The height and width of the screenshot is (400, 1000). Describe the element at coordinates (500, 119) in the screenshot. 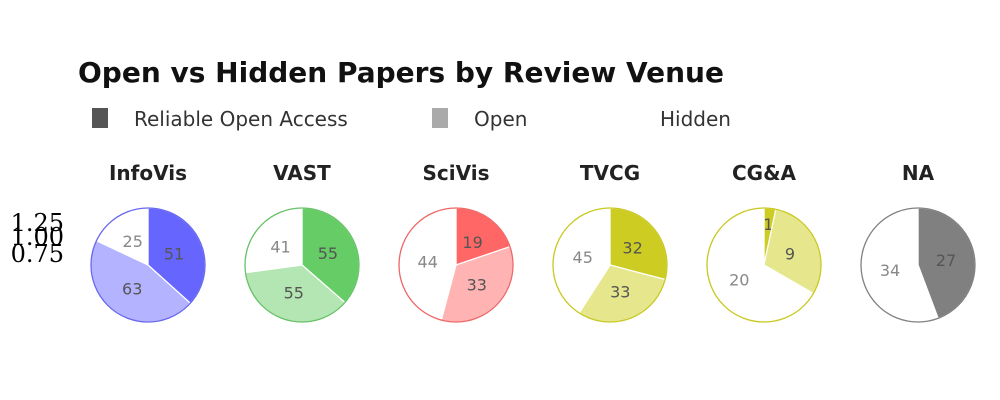

I see `legend-label-open: Open` at that location.